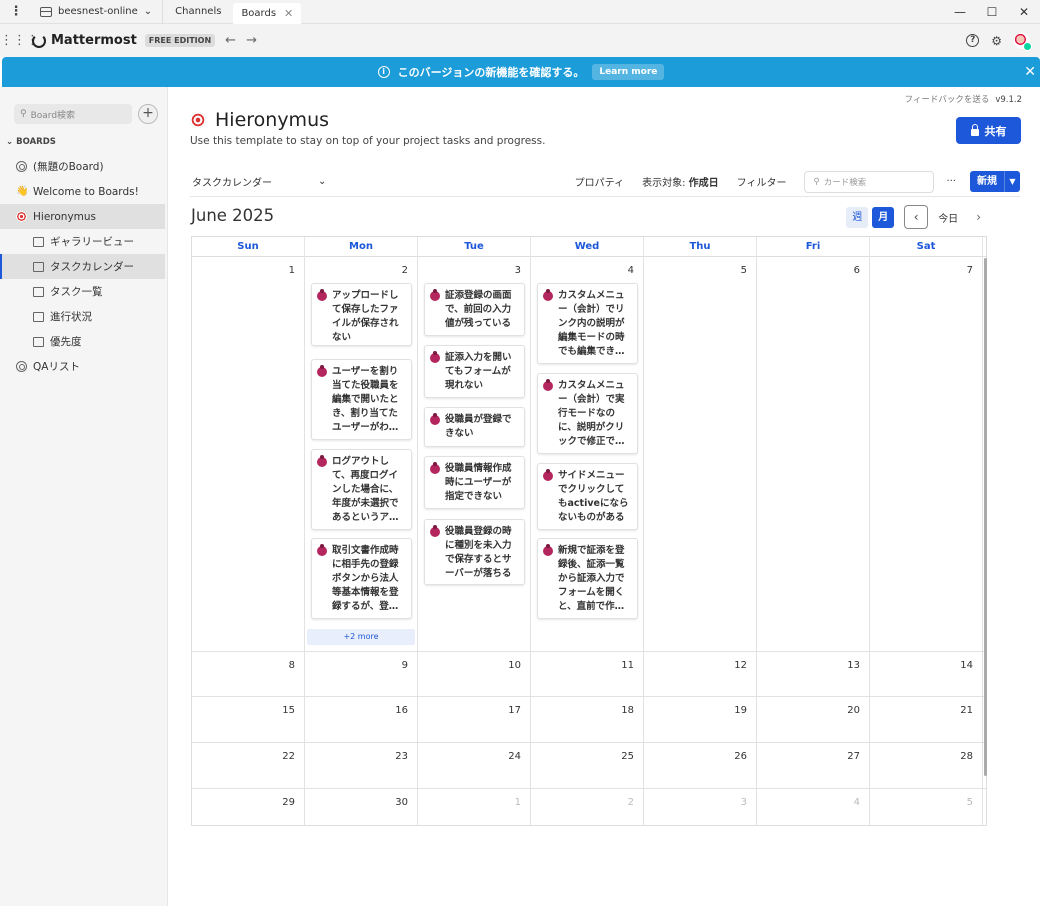 This screenshot has height=906, width=1040. Describe the element at coordinates (700, 674) in the screenshot. I see `calendar-day: 12` at that location.